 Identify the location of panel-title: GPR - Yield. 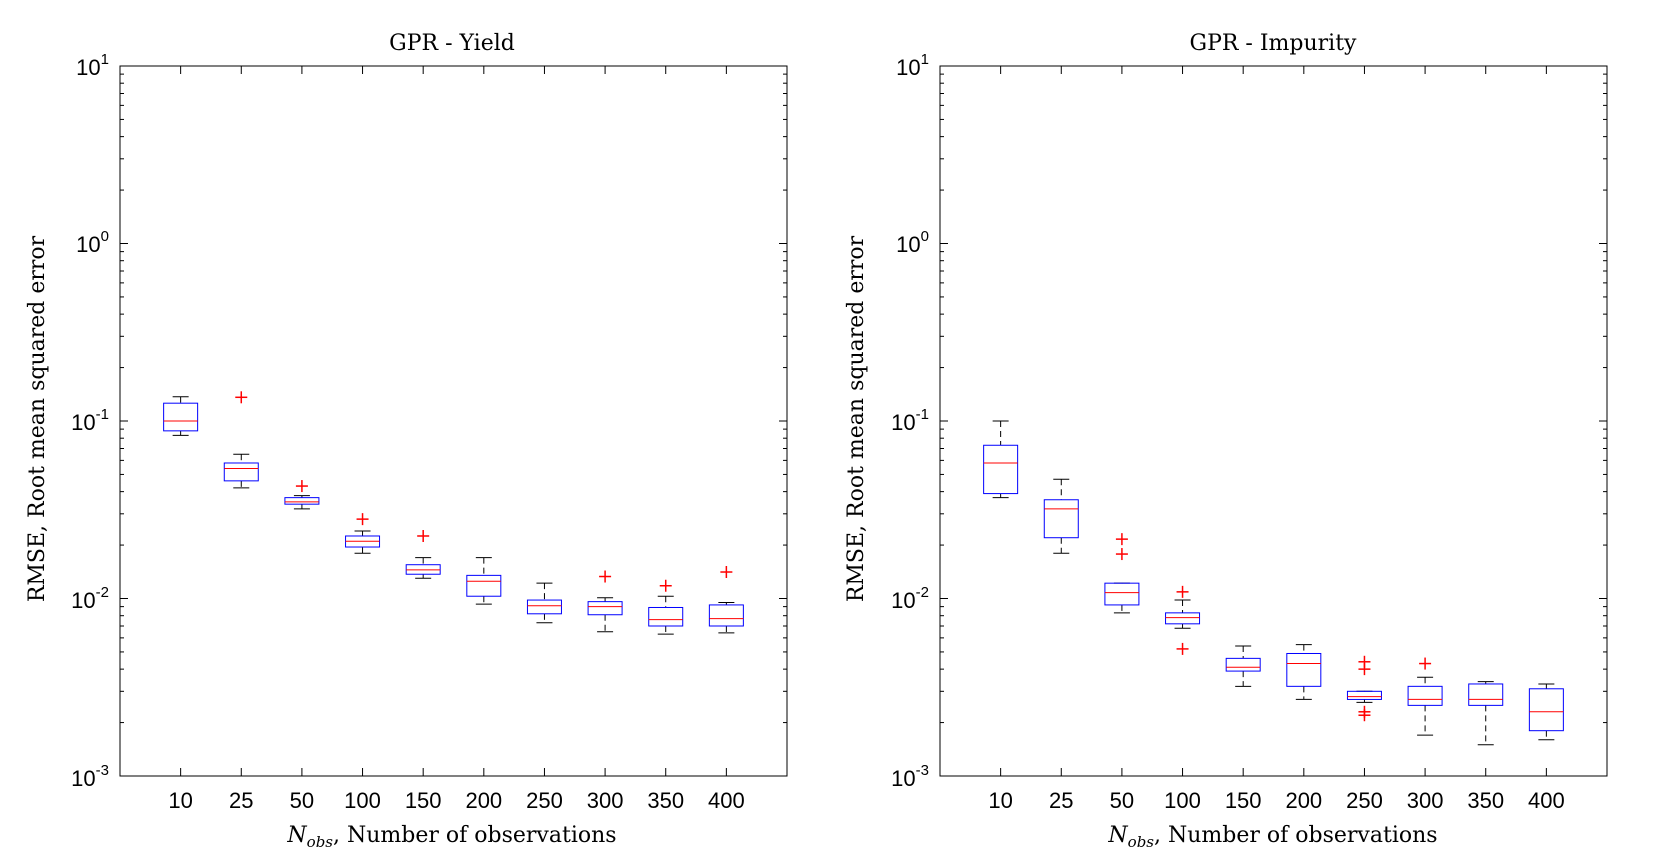
(452, 43).